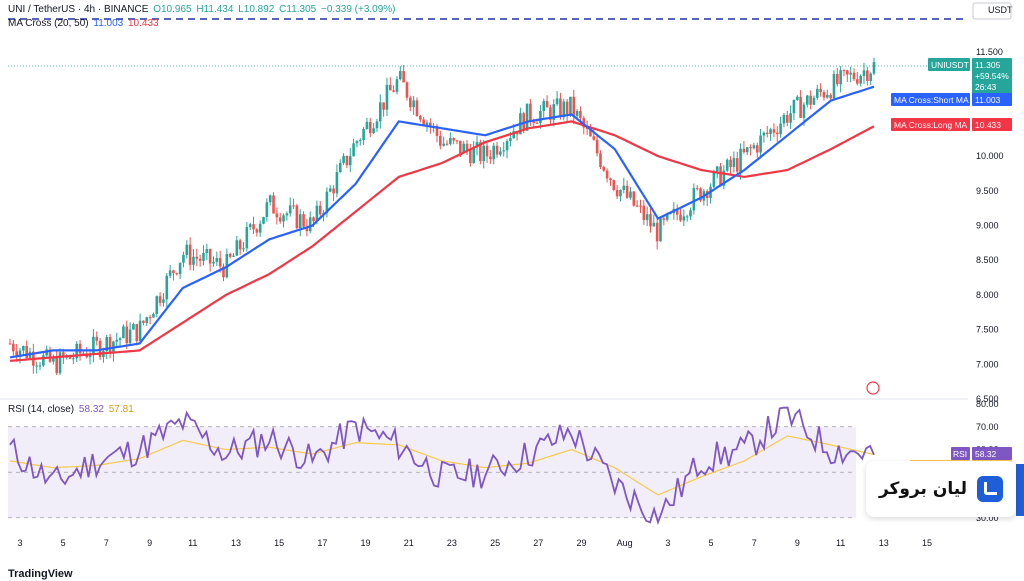  What do you see at coordinates (256, 9) in the screenshot?
I see `ohlc-low: L10.892` at bounding box center [256, 9].